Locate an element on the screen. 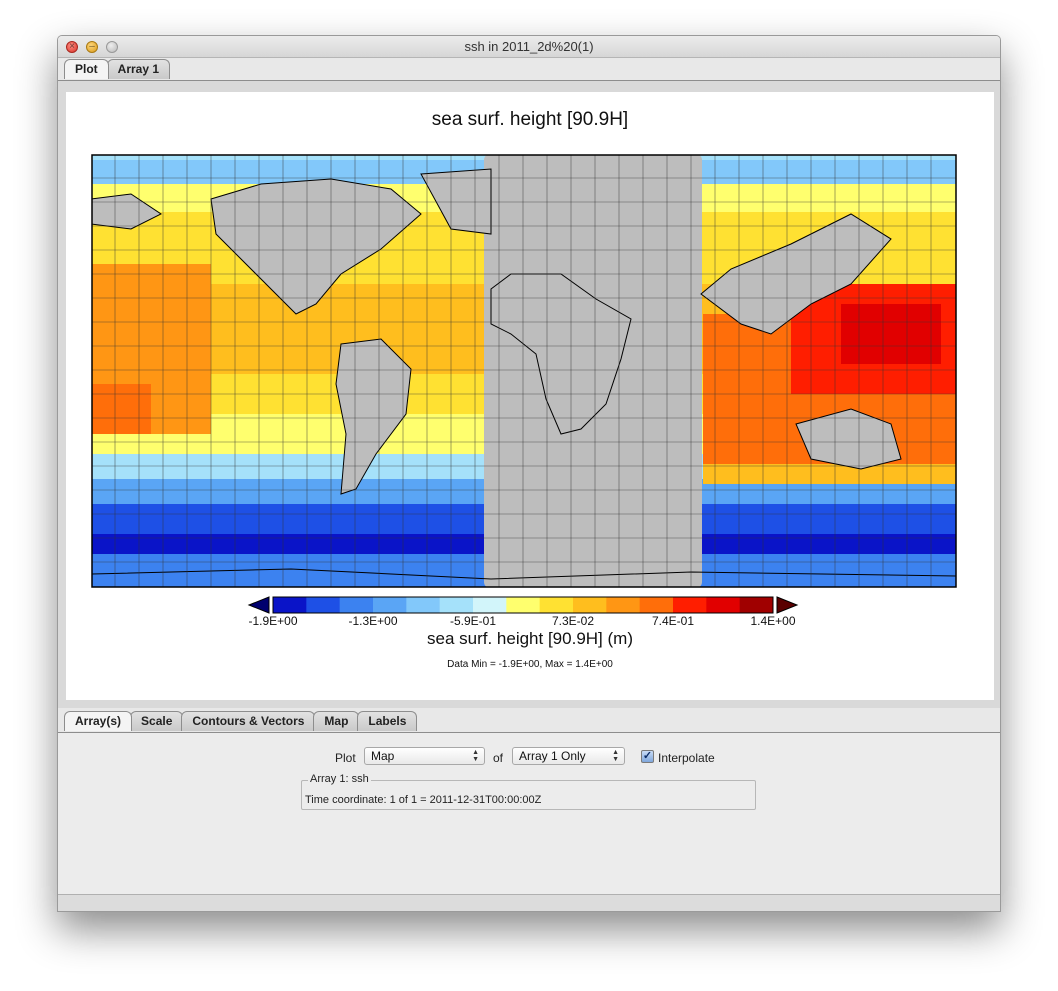  tab-contours-vectors: Contours & Vectors is located at coordinates (248, 721).